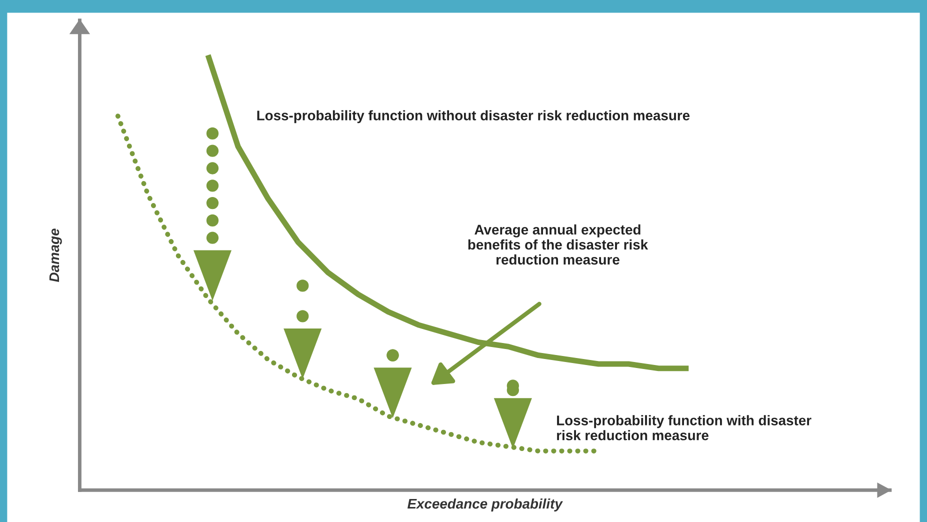  Describe the element at coordinates (558, 244) in the screenshot. I see `annotation: Average annual expected benefits of the disaster risk reduction measure` at that location.